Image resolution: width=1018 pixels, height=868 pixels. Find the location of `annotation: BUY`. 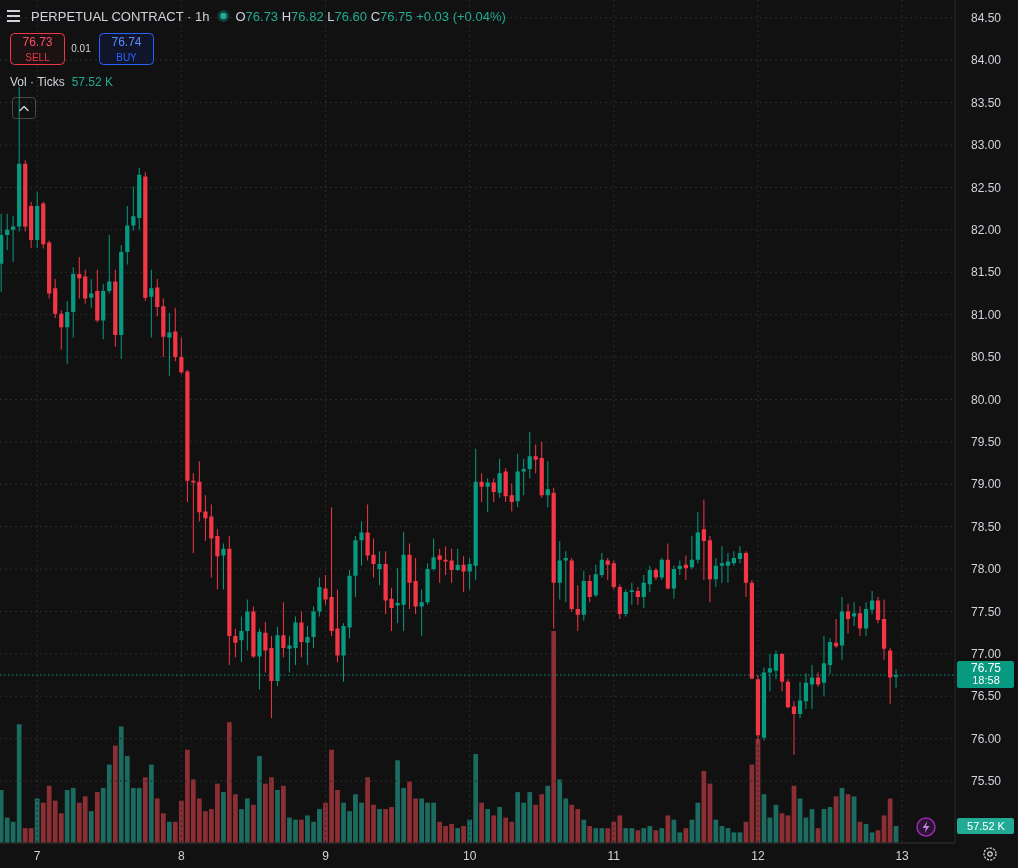

annotation: BUY is located at coordinates (127, 57).